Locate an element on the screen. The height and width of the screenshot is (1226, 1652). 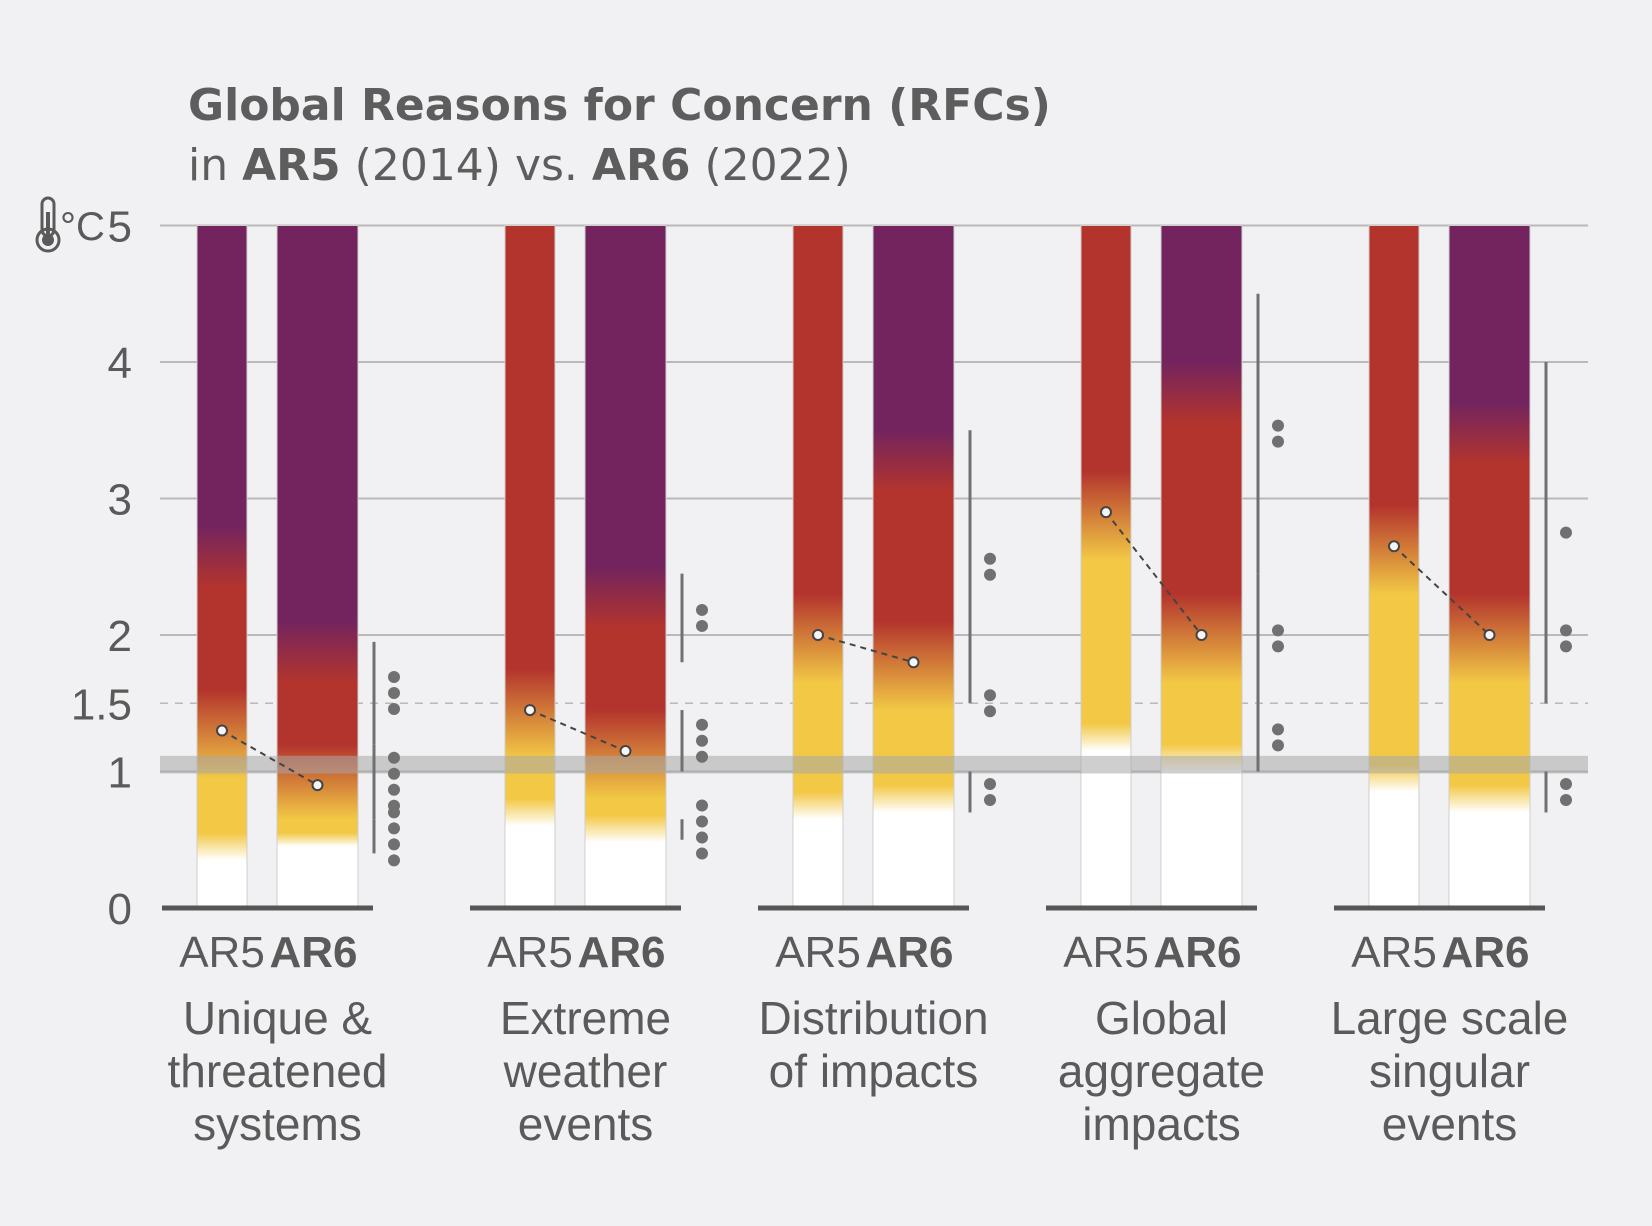
category-name-line: Global is located at coordinates (1161, 1018).